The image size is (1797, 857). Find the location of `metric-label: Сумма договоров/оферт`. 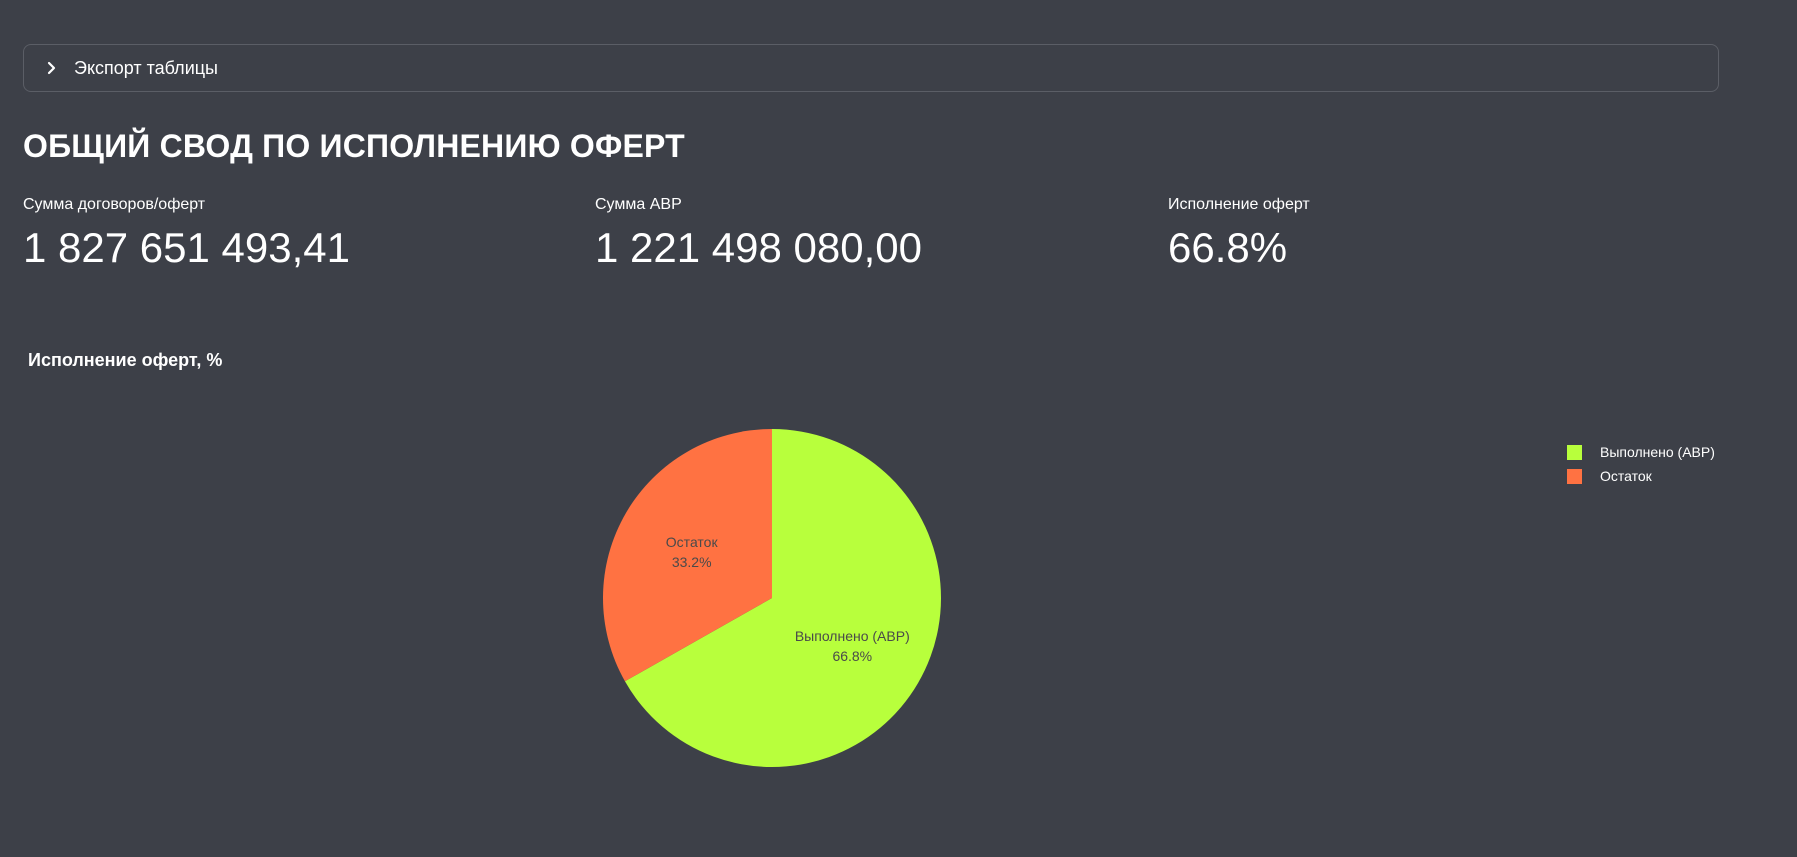

metric-label: Сумма договоров/оферт is located at coordinates (114, 204).